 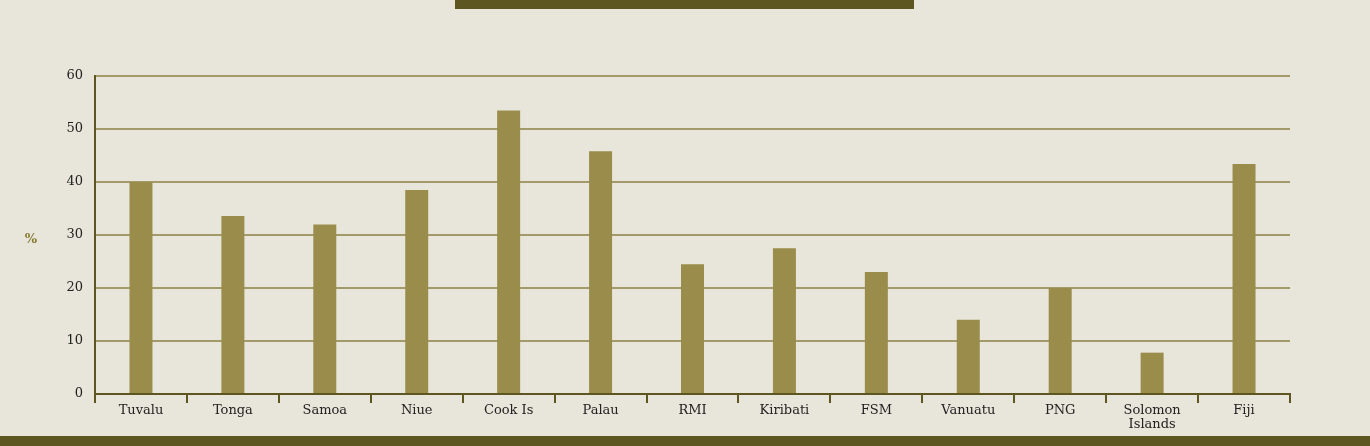 I want to click on x-tick-label: Tuvalu, so click(x=141, y=410).